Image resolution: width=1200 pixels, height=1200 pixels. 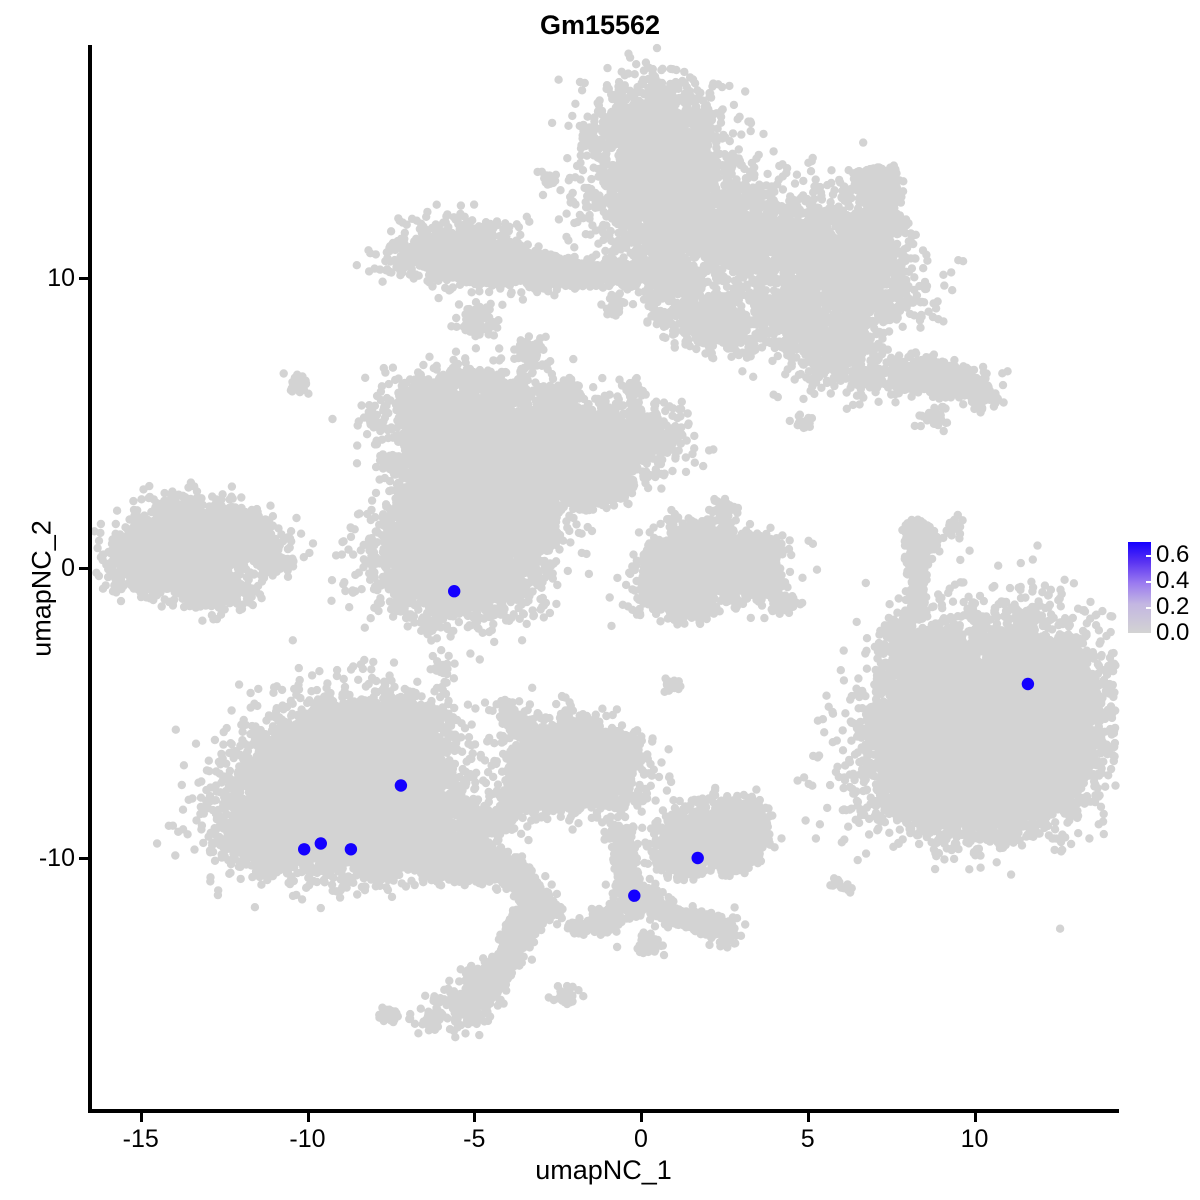 What do you see at coordinates (56, 858) in the screenshot?
I see `y-tick-label: -10` at bounding box center [56, 858].